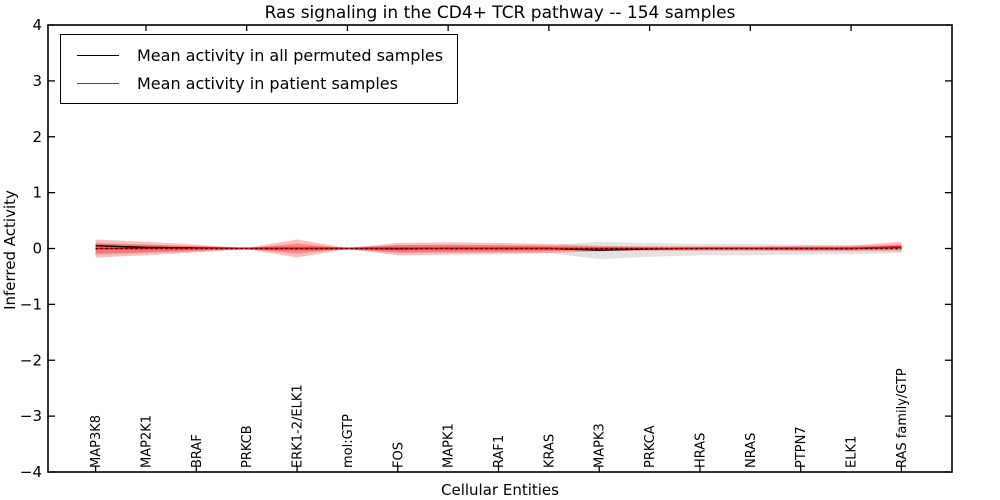 This screenshot has width=1000, height=500. I want to click on x-tick-label: MAP2K1, so click(146, 441).